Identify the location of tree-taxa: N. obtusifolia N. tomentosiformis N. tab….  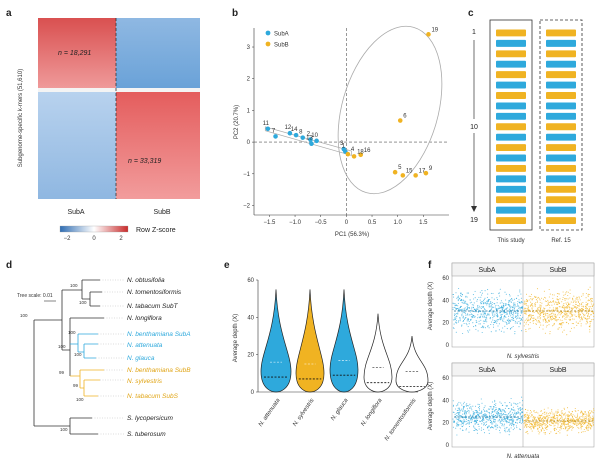
(159, 357).